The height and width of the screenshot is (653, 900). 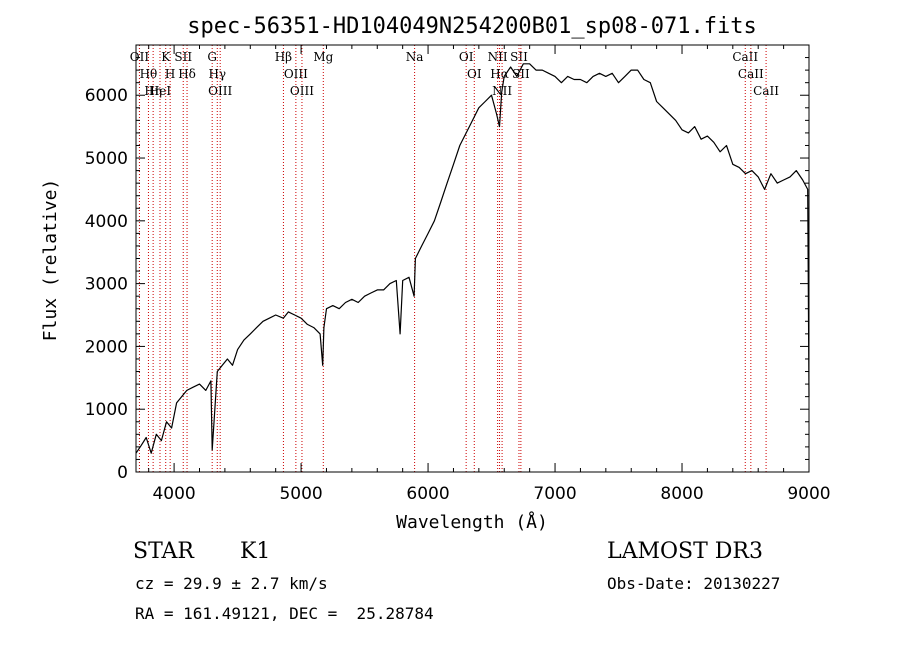 I want to click on y-axis-label: Flux (relative), so click(x=50, y=260).